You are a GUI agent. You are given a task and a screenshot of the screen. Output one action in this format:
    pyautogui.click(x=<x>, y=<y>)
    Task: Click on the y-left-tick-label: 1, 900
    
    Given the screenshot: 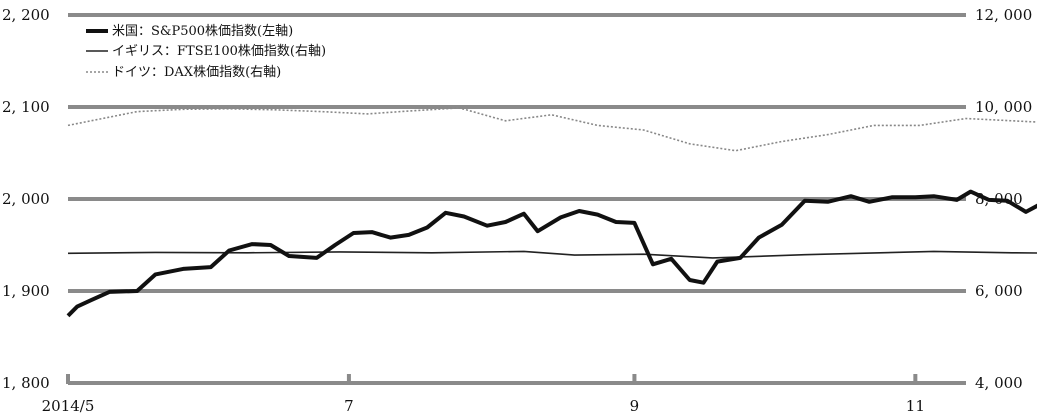 What is the action you would take?
    pyautogui.click(x=26, y=291)
    